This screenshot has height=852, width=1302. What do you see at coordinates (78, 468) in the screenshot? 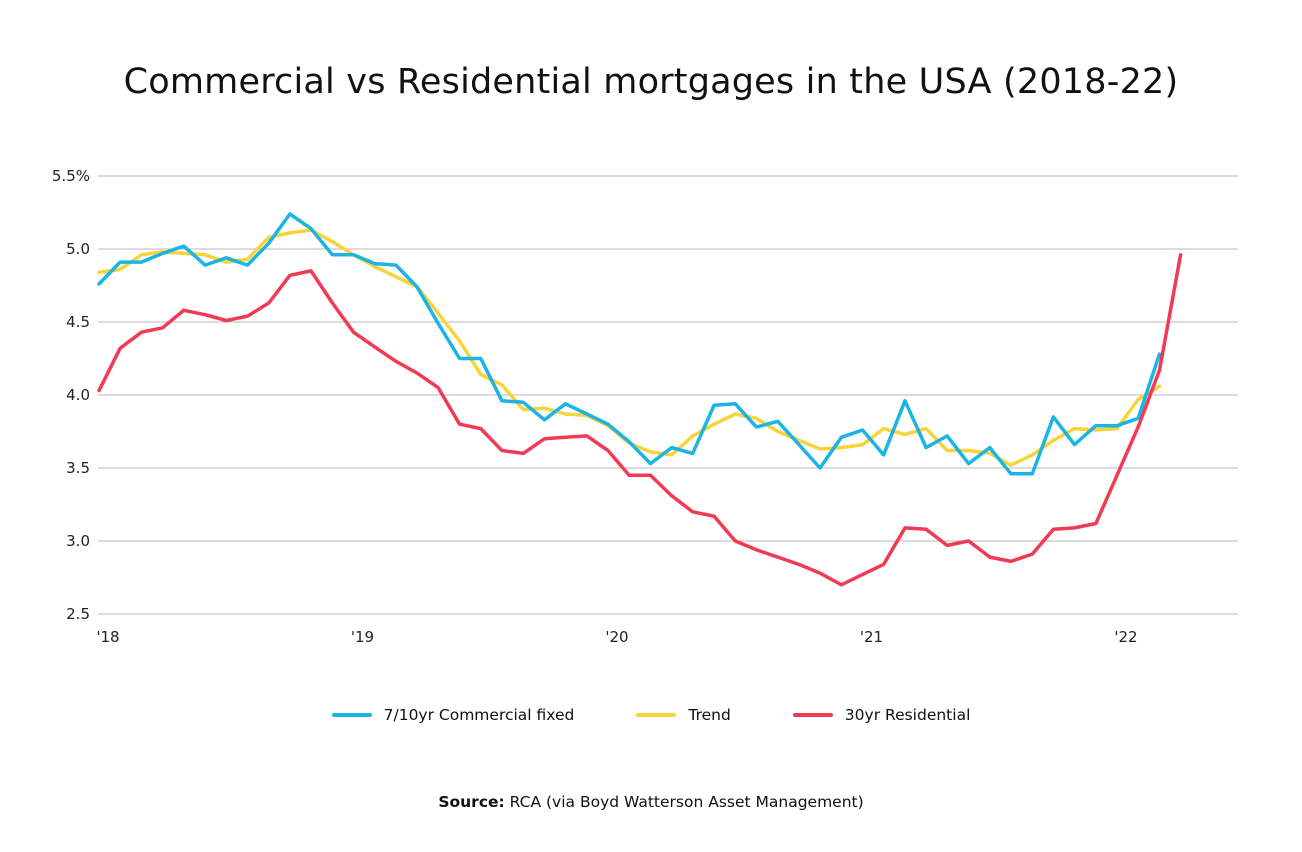
I see `y-tick-label: 3.5` at bounding box center [78, 468].